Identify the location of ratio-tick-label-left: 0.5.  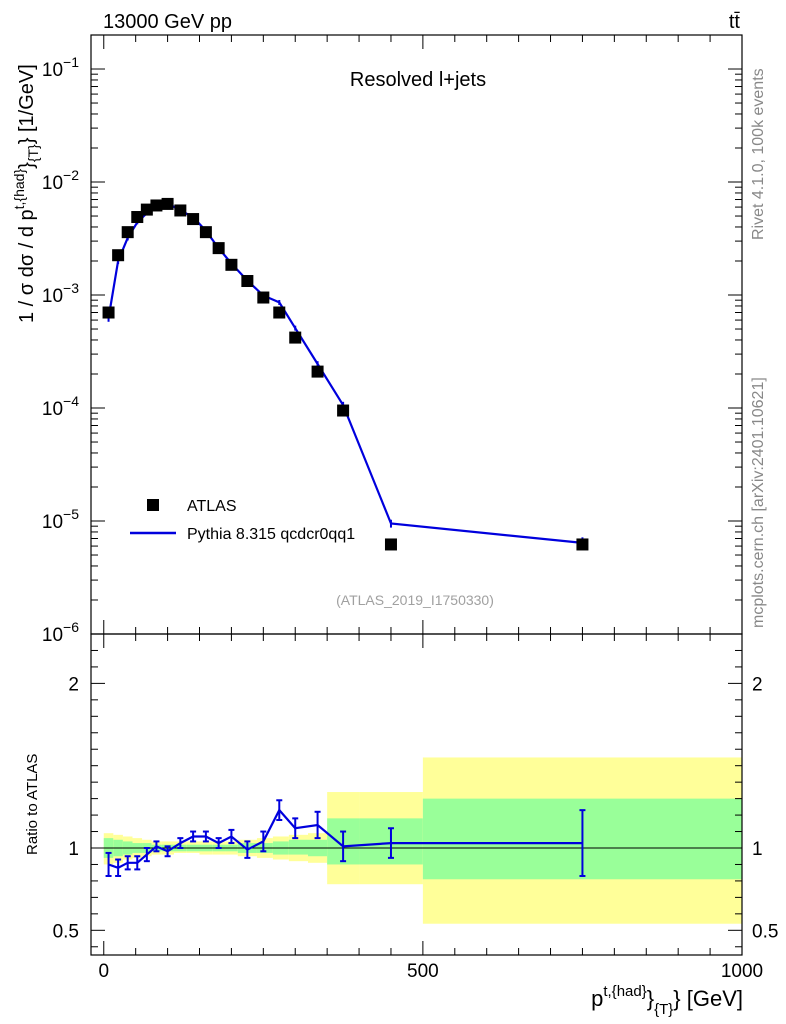
(66, 931).